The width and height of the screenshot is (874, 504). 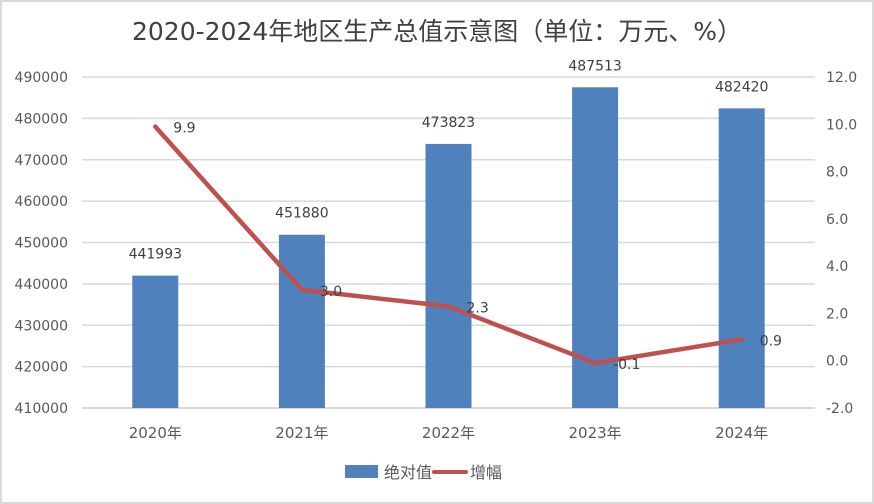 What do you see at coordinates (41, 78) in the screenshot?
I see `y-left-tick: 490000` at bounding box center [41, 78].